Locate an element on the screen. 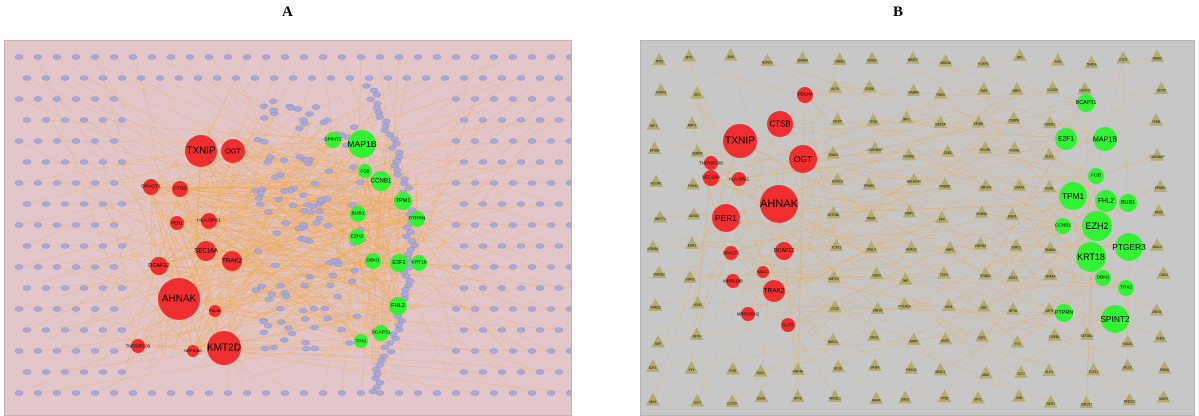 This screenshot has width=1199, height=416. tf-node: FOXP3 is located at coordinates (660, 89).